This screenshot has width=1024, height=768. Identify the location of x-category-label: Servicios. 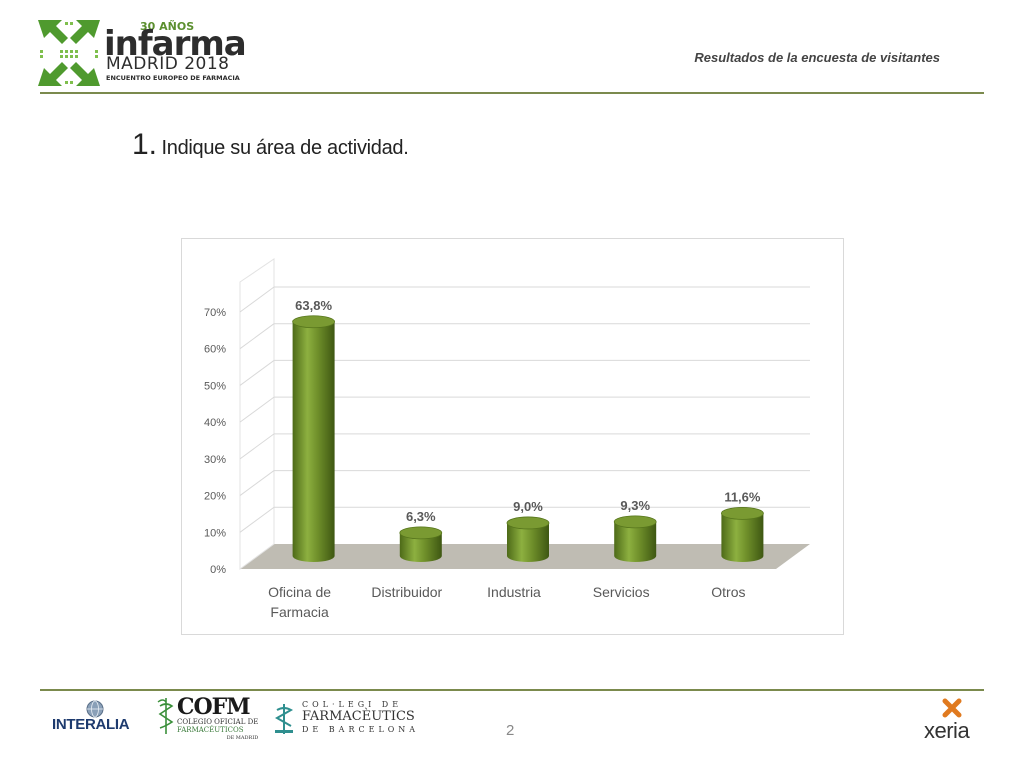
(621, 592).